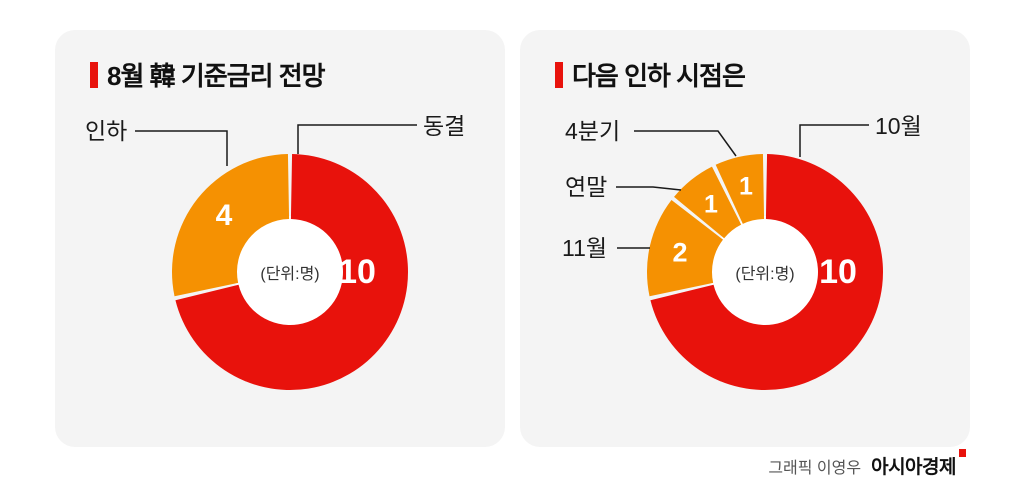 Image resolution: width=1024 pixels, height=480 pixels. I want to click on slice-label-cut: 인하, so click(106, 131).